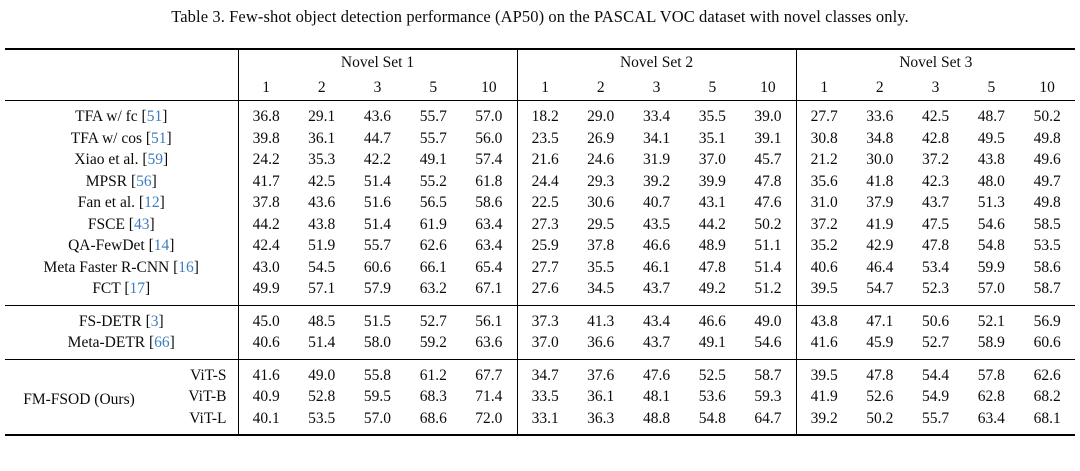  What do you see at coordinates (266, 396) in the screenshot?
I see `ap50-value: 40.9` at bounding box center [266, 396].